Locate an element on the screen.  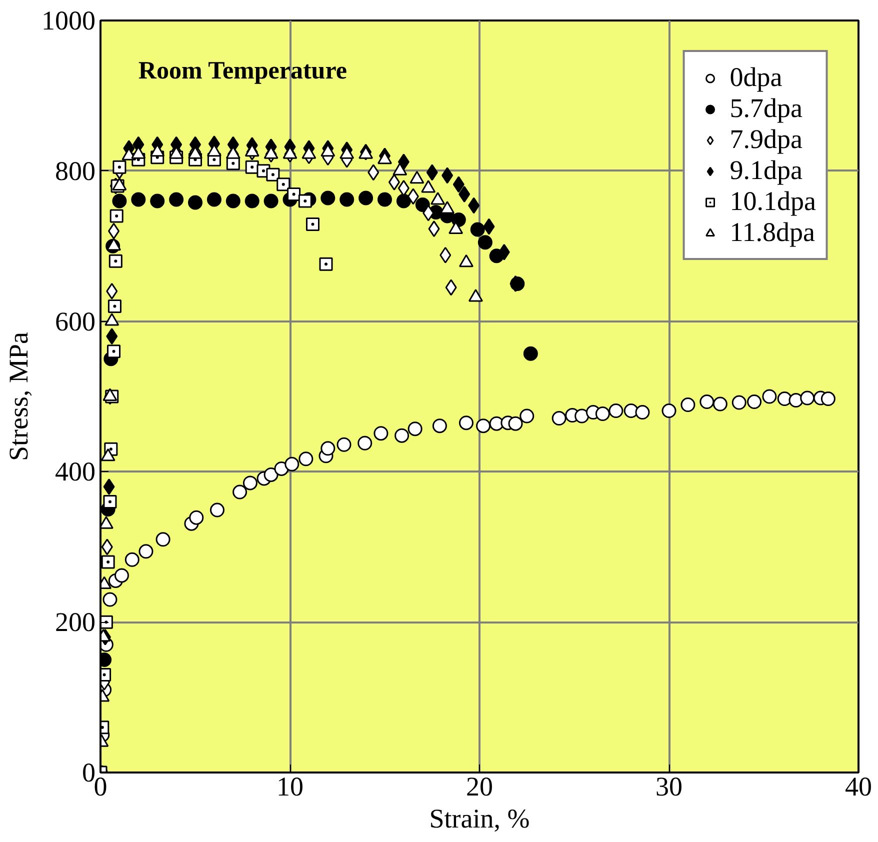
legend-label: 9.1dpa is located at coordinates (766, 170).